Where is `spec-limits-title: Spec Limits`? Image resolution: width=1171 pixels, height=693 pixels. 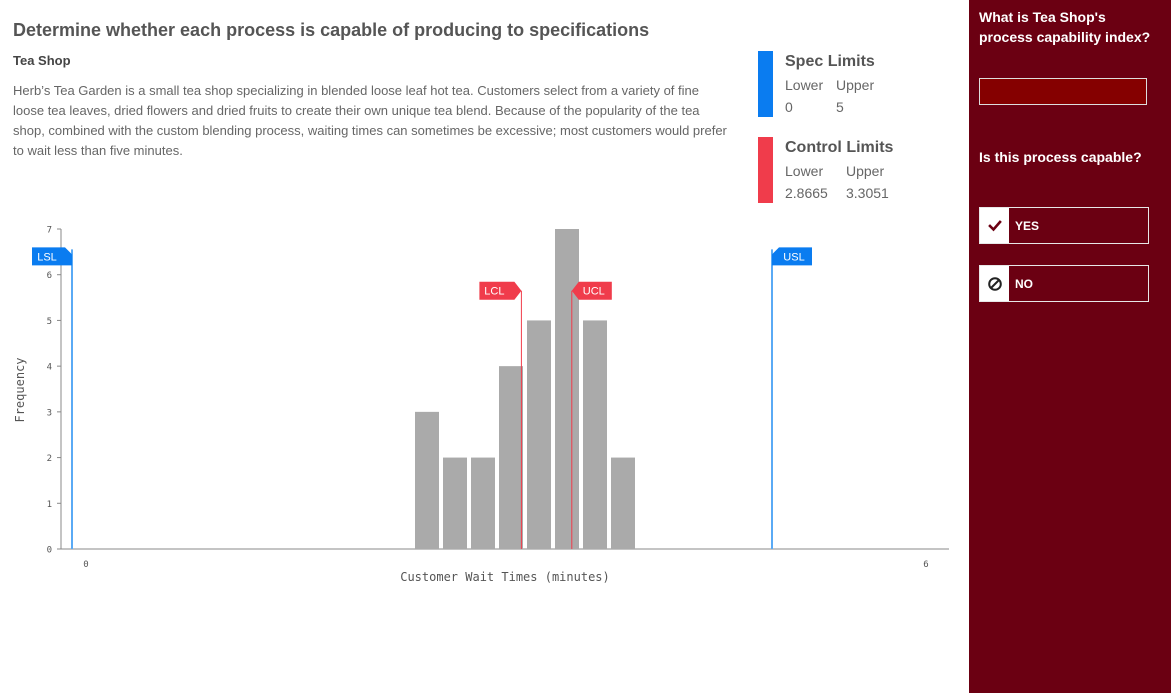 spec-limits-title: Spec Limits is located at coordinates (830, 61).